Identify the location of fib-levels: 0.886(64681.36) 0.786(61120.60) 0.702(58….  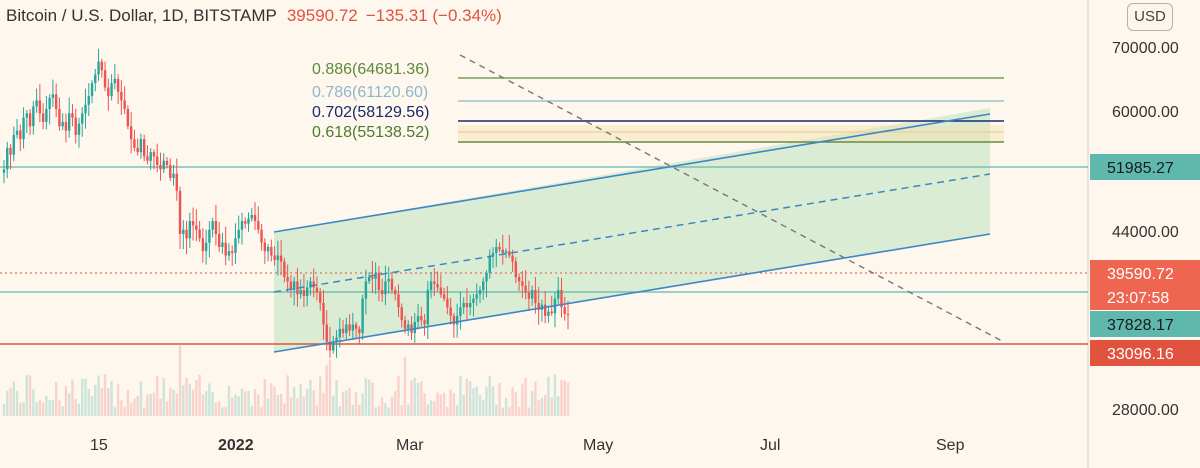
(658, 102).